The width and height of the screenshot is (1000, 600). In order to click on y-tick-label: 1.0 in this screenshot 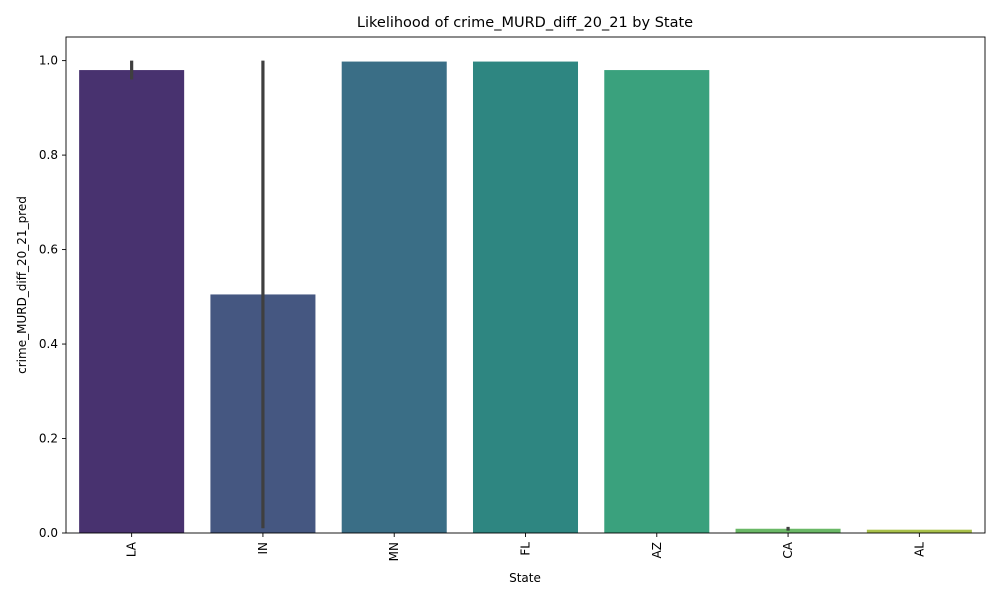, I will do `click(48, 61)`.